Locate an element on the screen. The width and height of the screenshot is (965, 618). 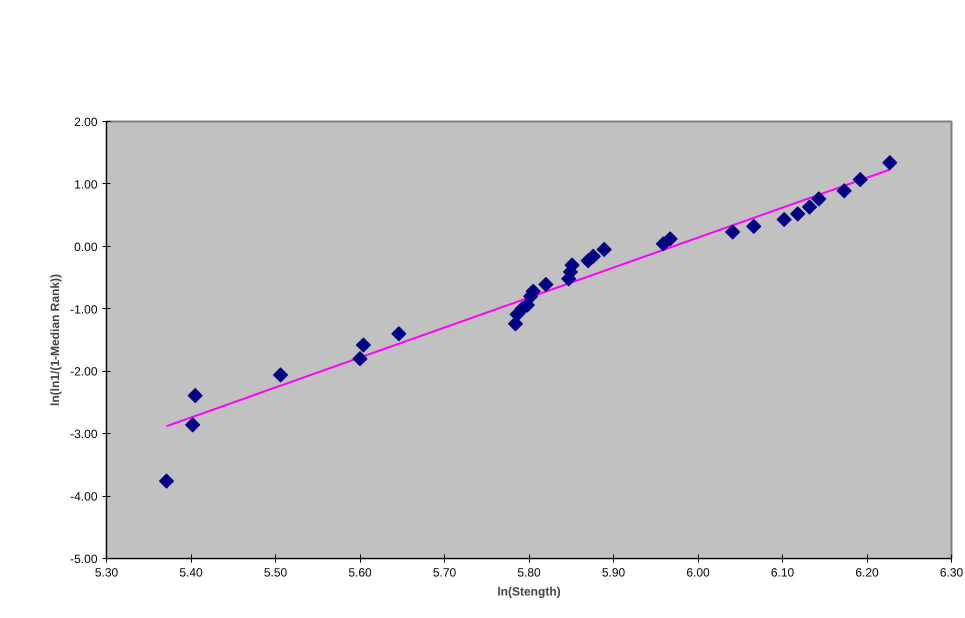
x-tick-label: 5.70 is located at coordinates (444, 573).